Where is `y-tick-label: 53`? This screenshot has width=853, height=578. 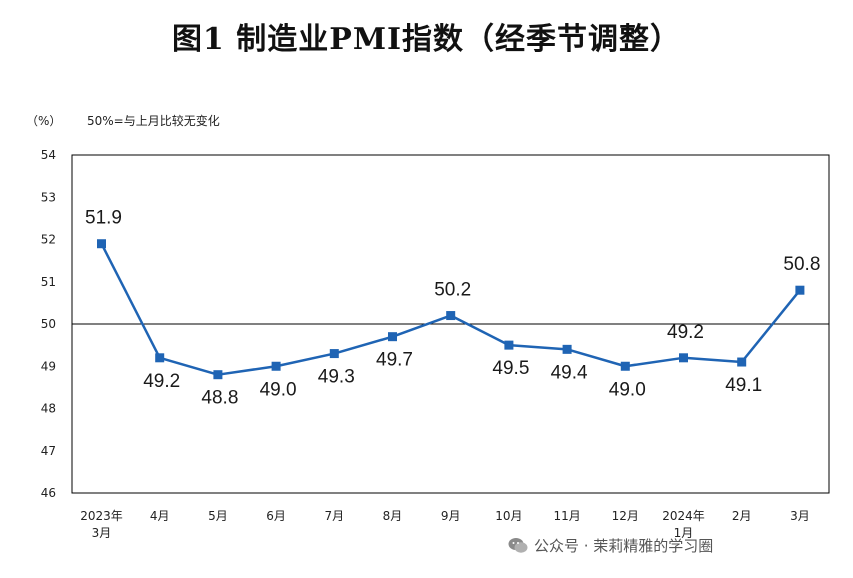
y-tick-label: 53 is located at coordinates (48, 197).